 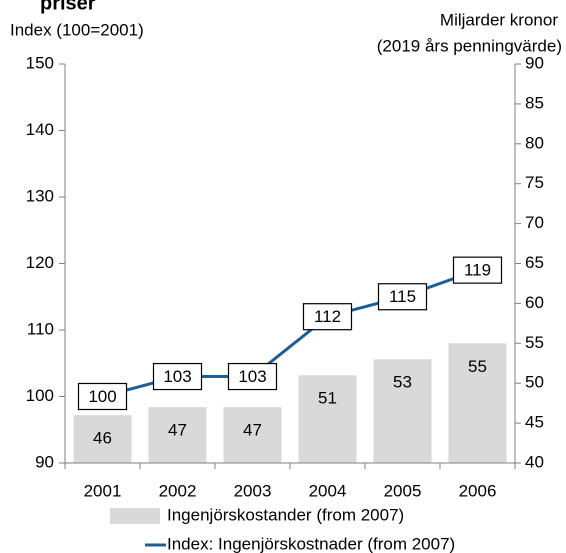 I want to click on y2-axis-label: Miljarder kronor, so click(x=499, y=19).